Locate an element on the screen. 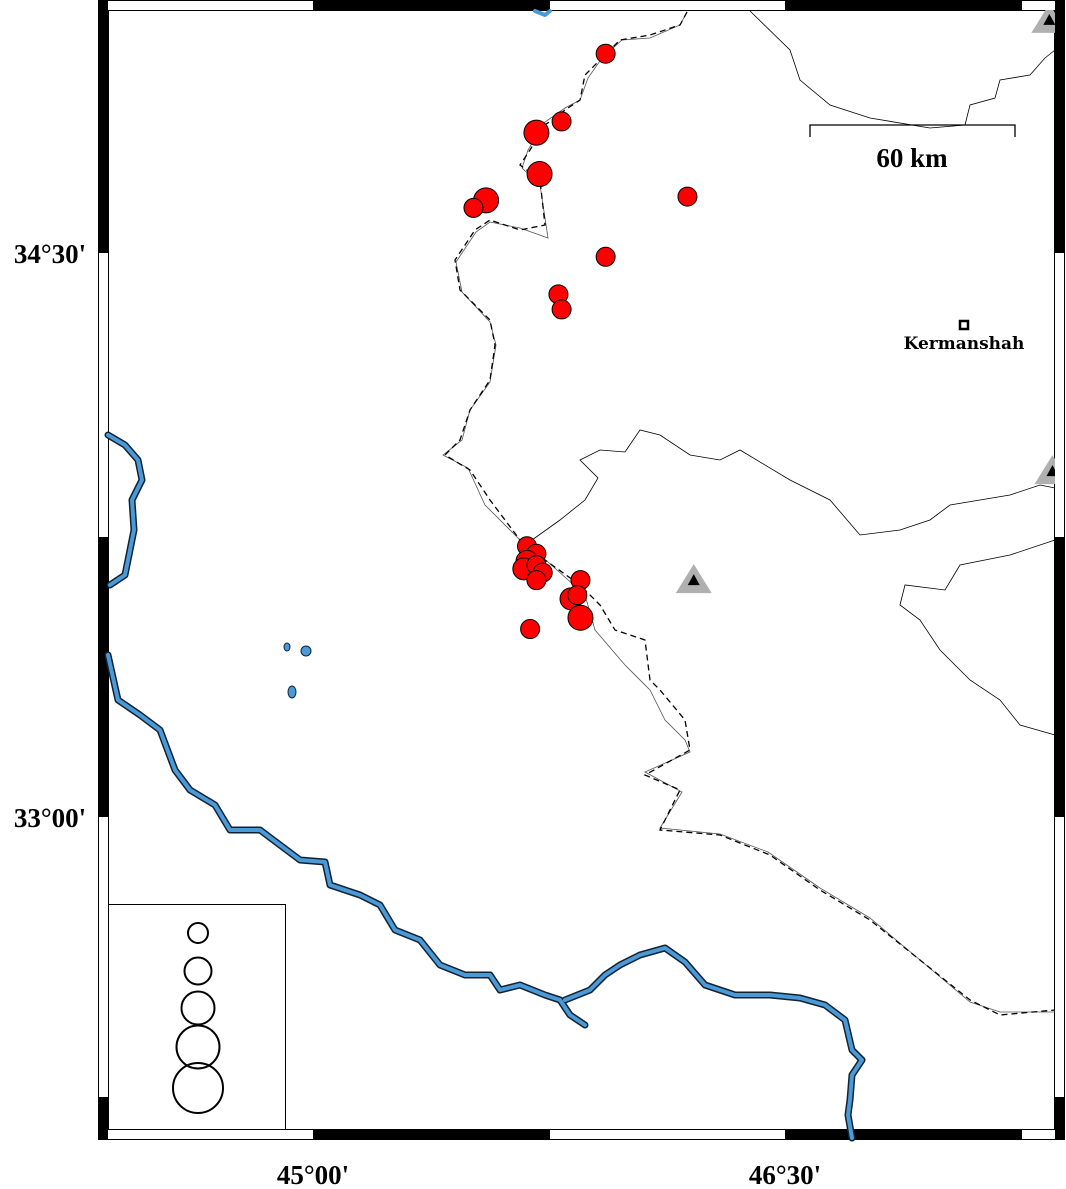  city-kermanshah: Kermanshah is located at coordinates (964, 336).